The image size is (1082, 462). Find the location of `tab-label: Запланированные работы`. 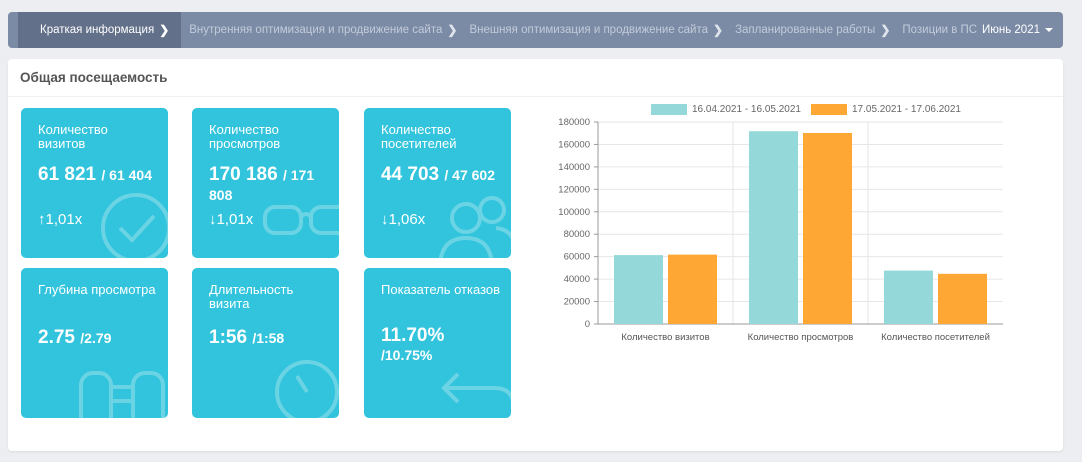

tab-label: Запланированные работы is located at coordinates (805, 30).